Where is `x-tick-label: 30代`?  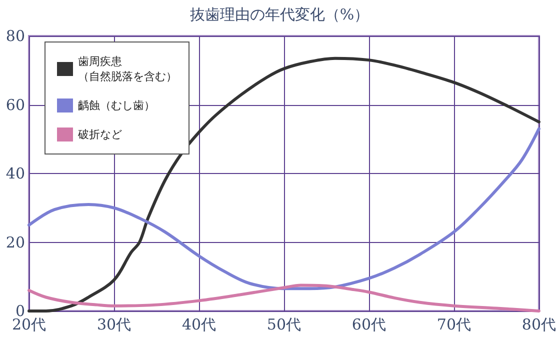
x-tick-label: 30代 is located at coordinates (114, 325).